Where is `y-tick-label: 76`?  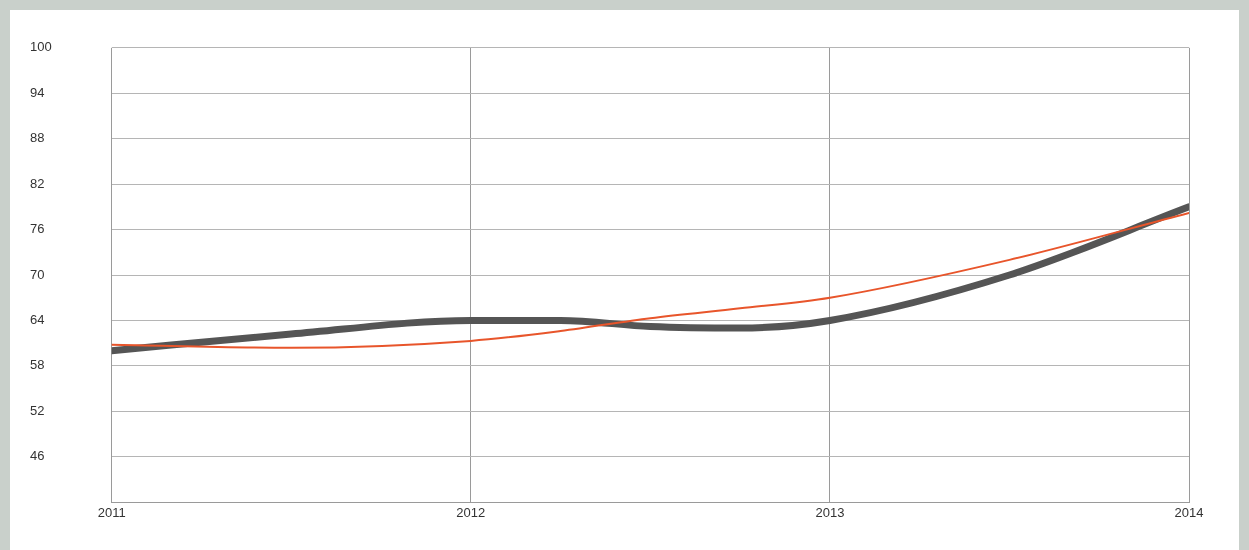 y-tick-label: 76 is located at coordinates (37, 229).